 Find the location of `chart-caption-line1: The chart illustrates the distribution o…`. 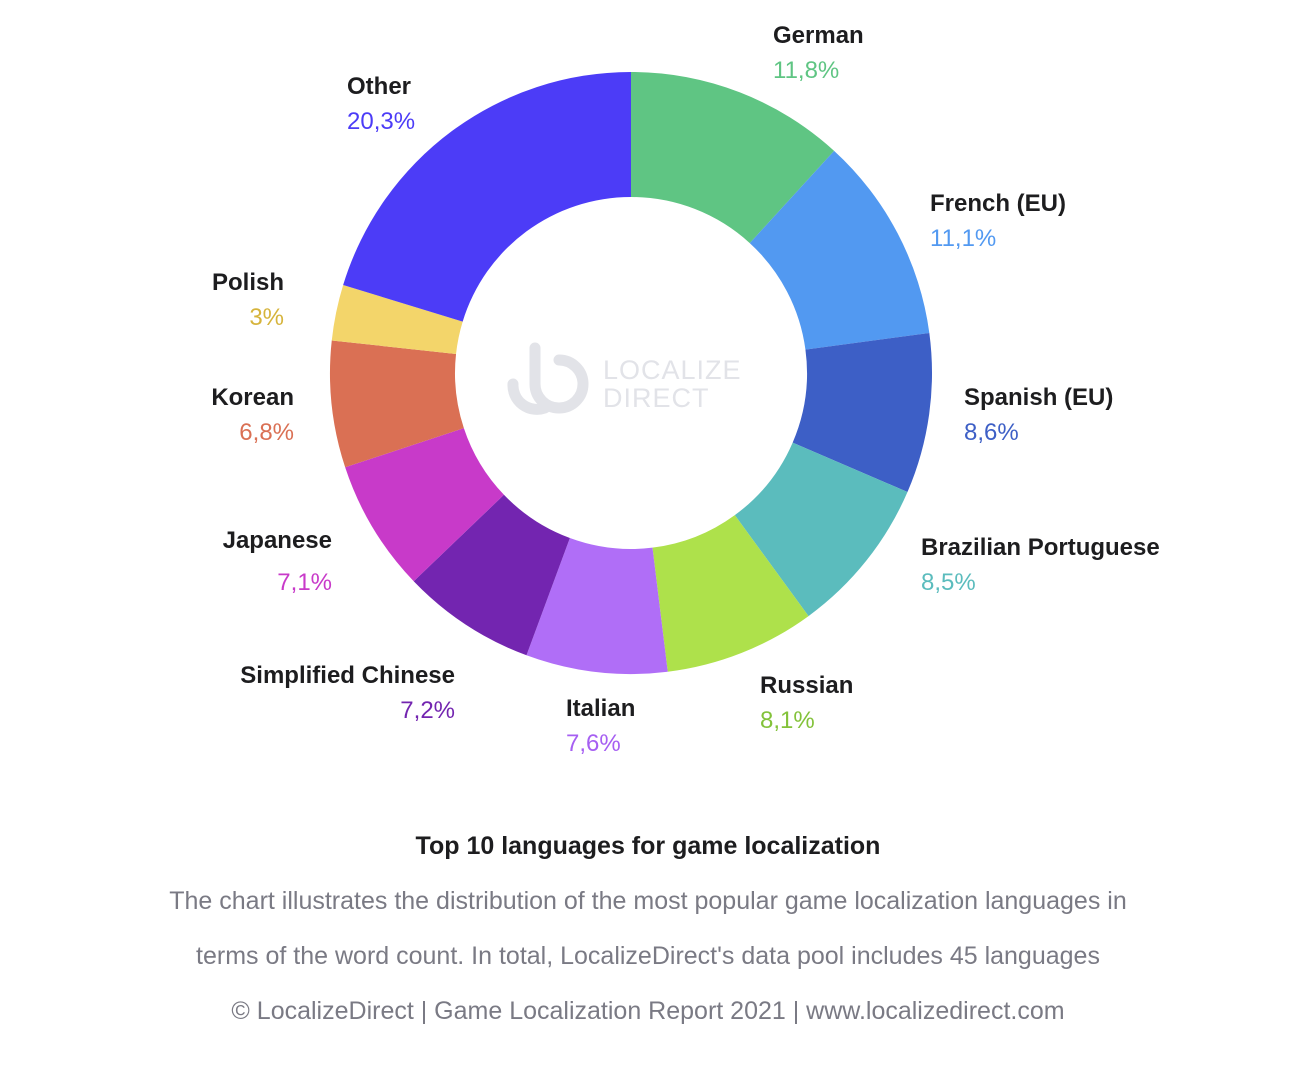

chart-caption-line1: The chart illustrates the distribution o… is located at coordinates (648, 901).